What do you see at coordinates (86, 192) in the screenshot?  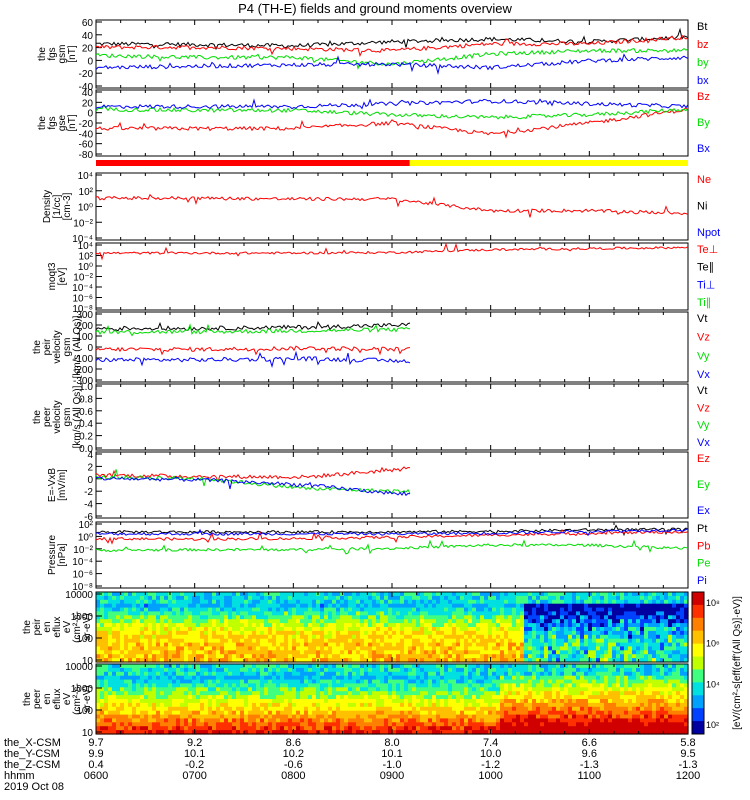 I see `y-tick-label: 10²` at bounding box center [86, 192].